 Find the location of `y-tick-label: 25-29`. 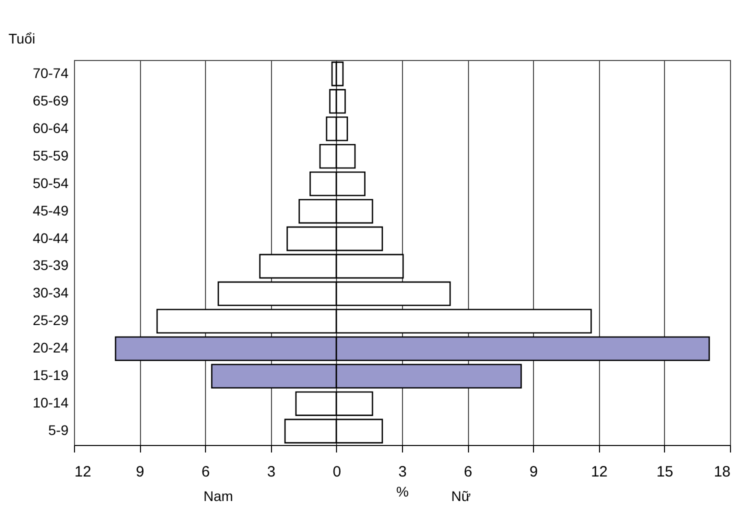

y-tick-label: 25-29 is located at coordinates (50, 320).